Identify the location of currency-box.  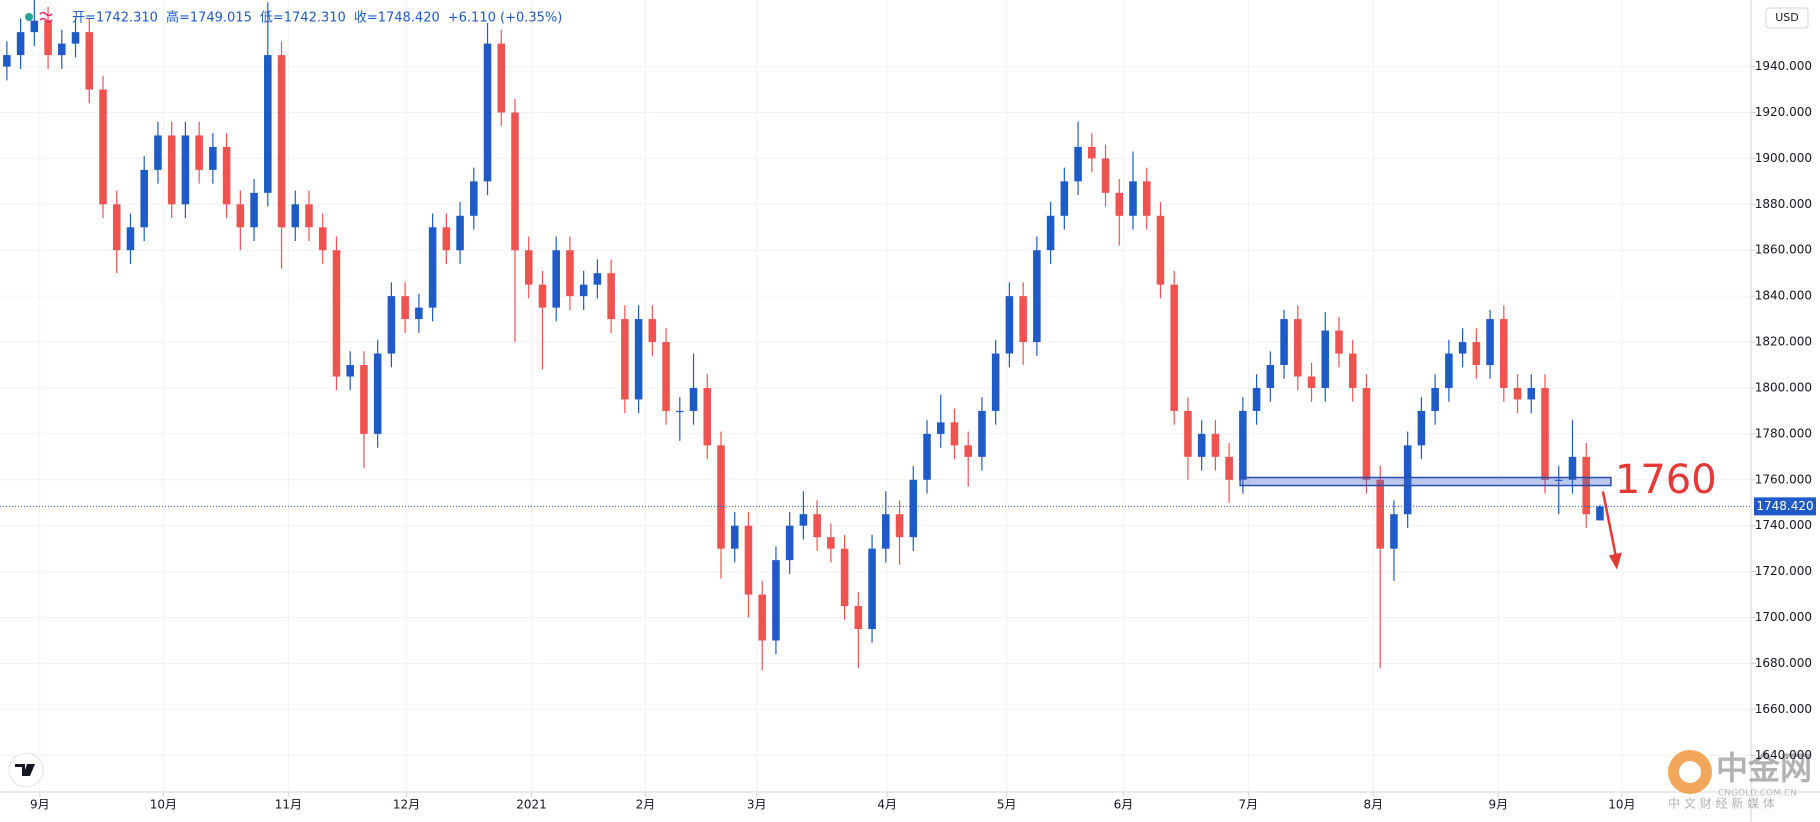
(1787, 18).